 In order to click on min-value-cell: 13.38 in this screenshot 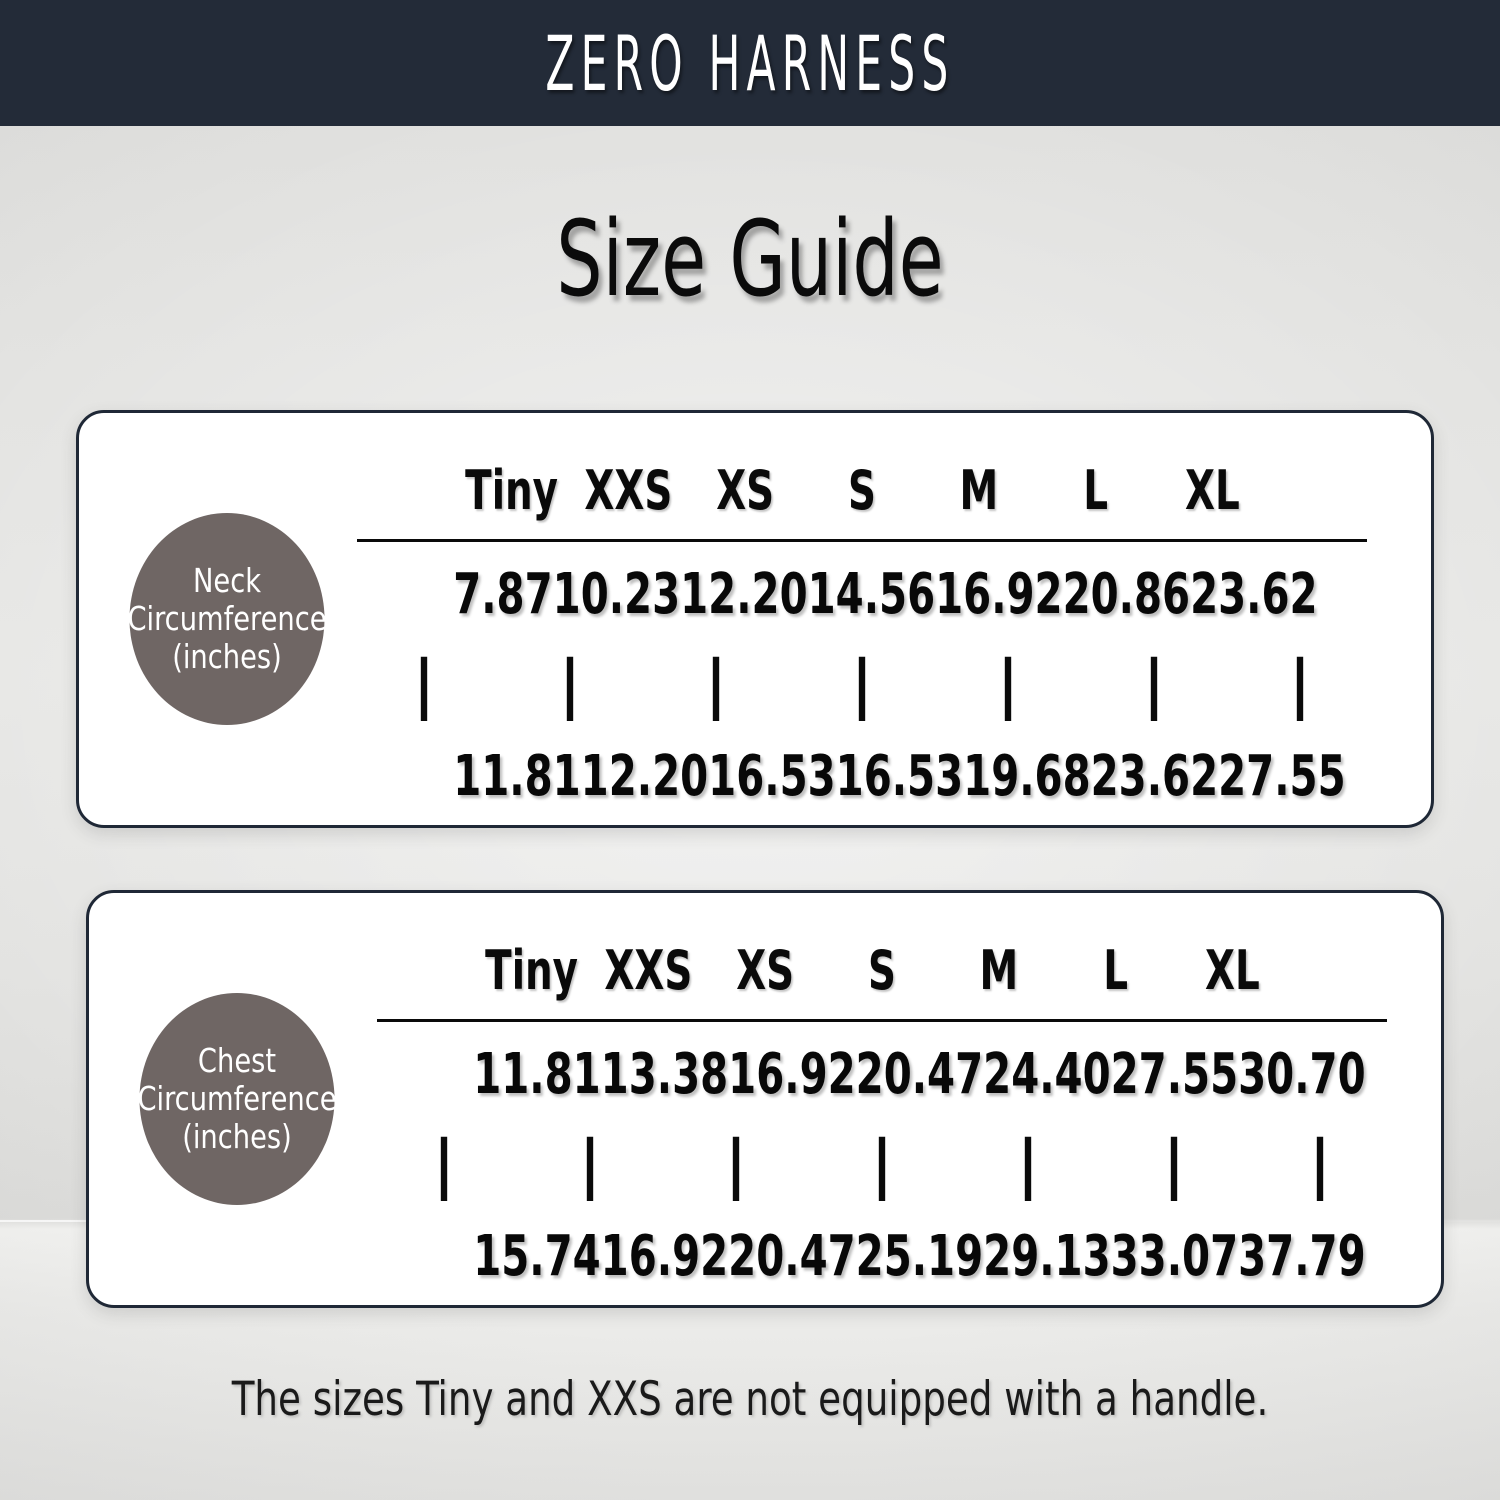, I will do `click(664, 1074)`.